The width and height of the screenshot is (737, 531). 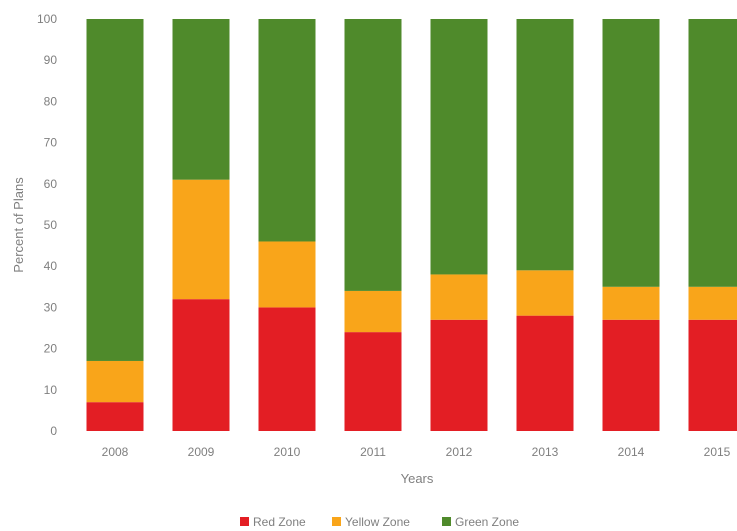 What do you see at coordinates (51, 101) in the screenshot?
I see `y-tick-label: 80` at bounding box center [51, 101].